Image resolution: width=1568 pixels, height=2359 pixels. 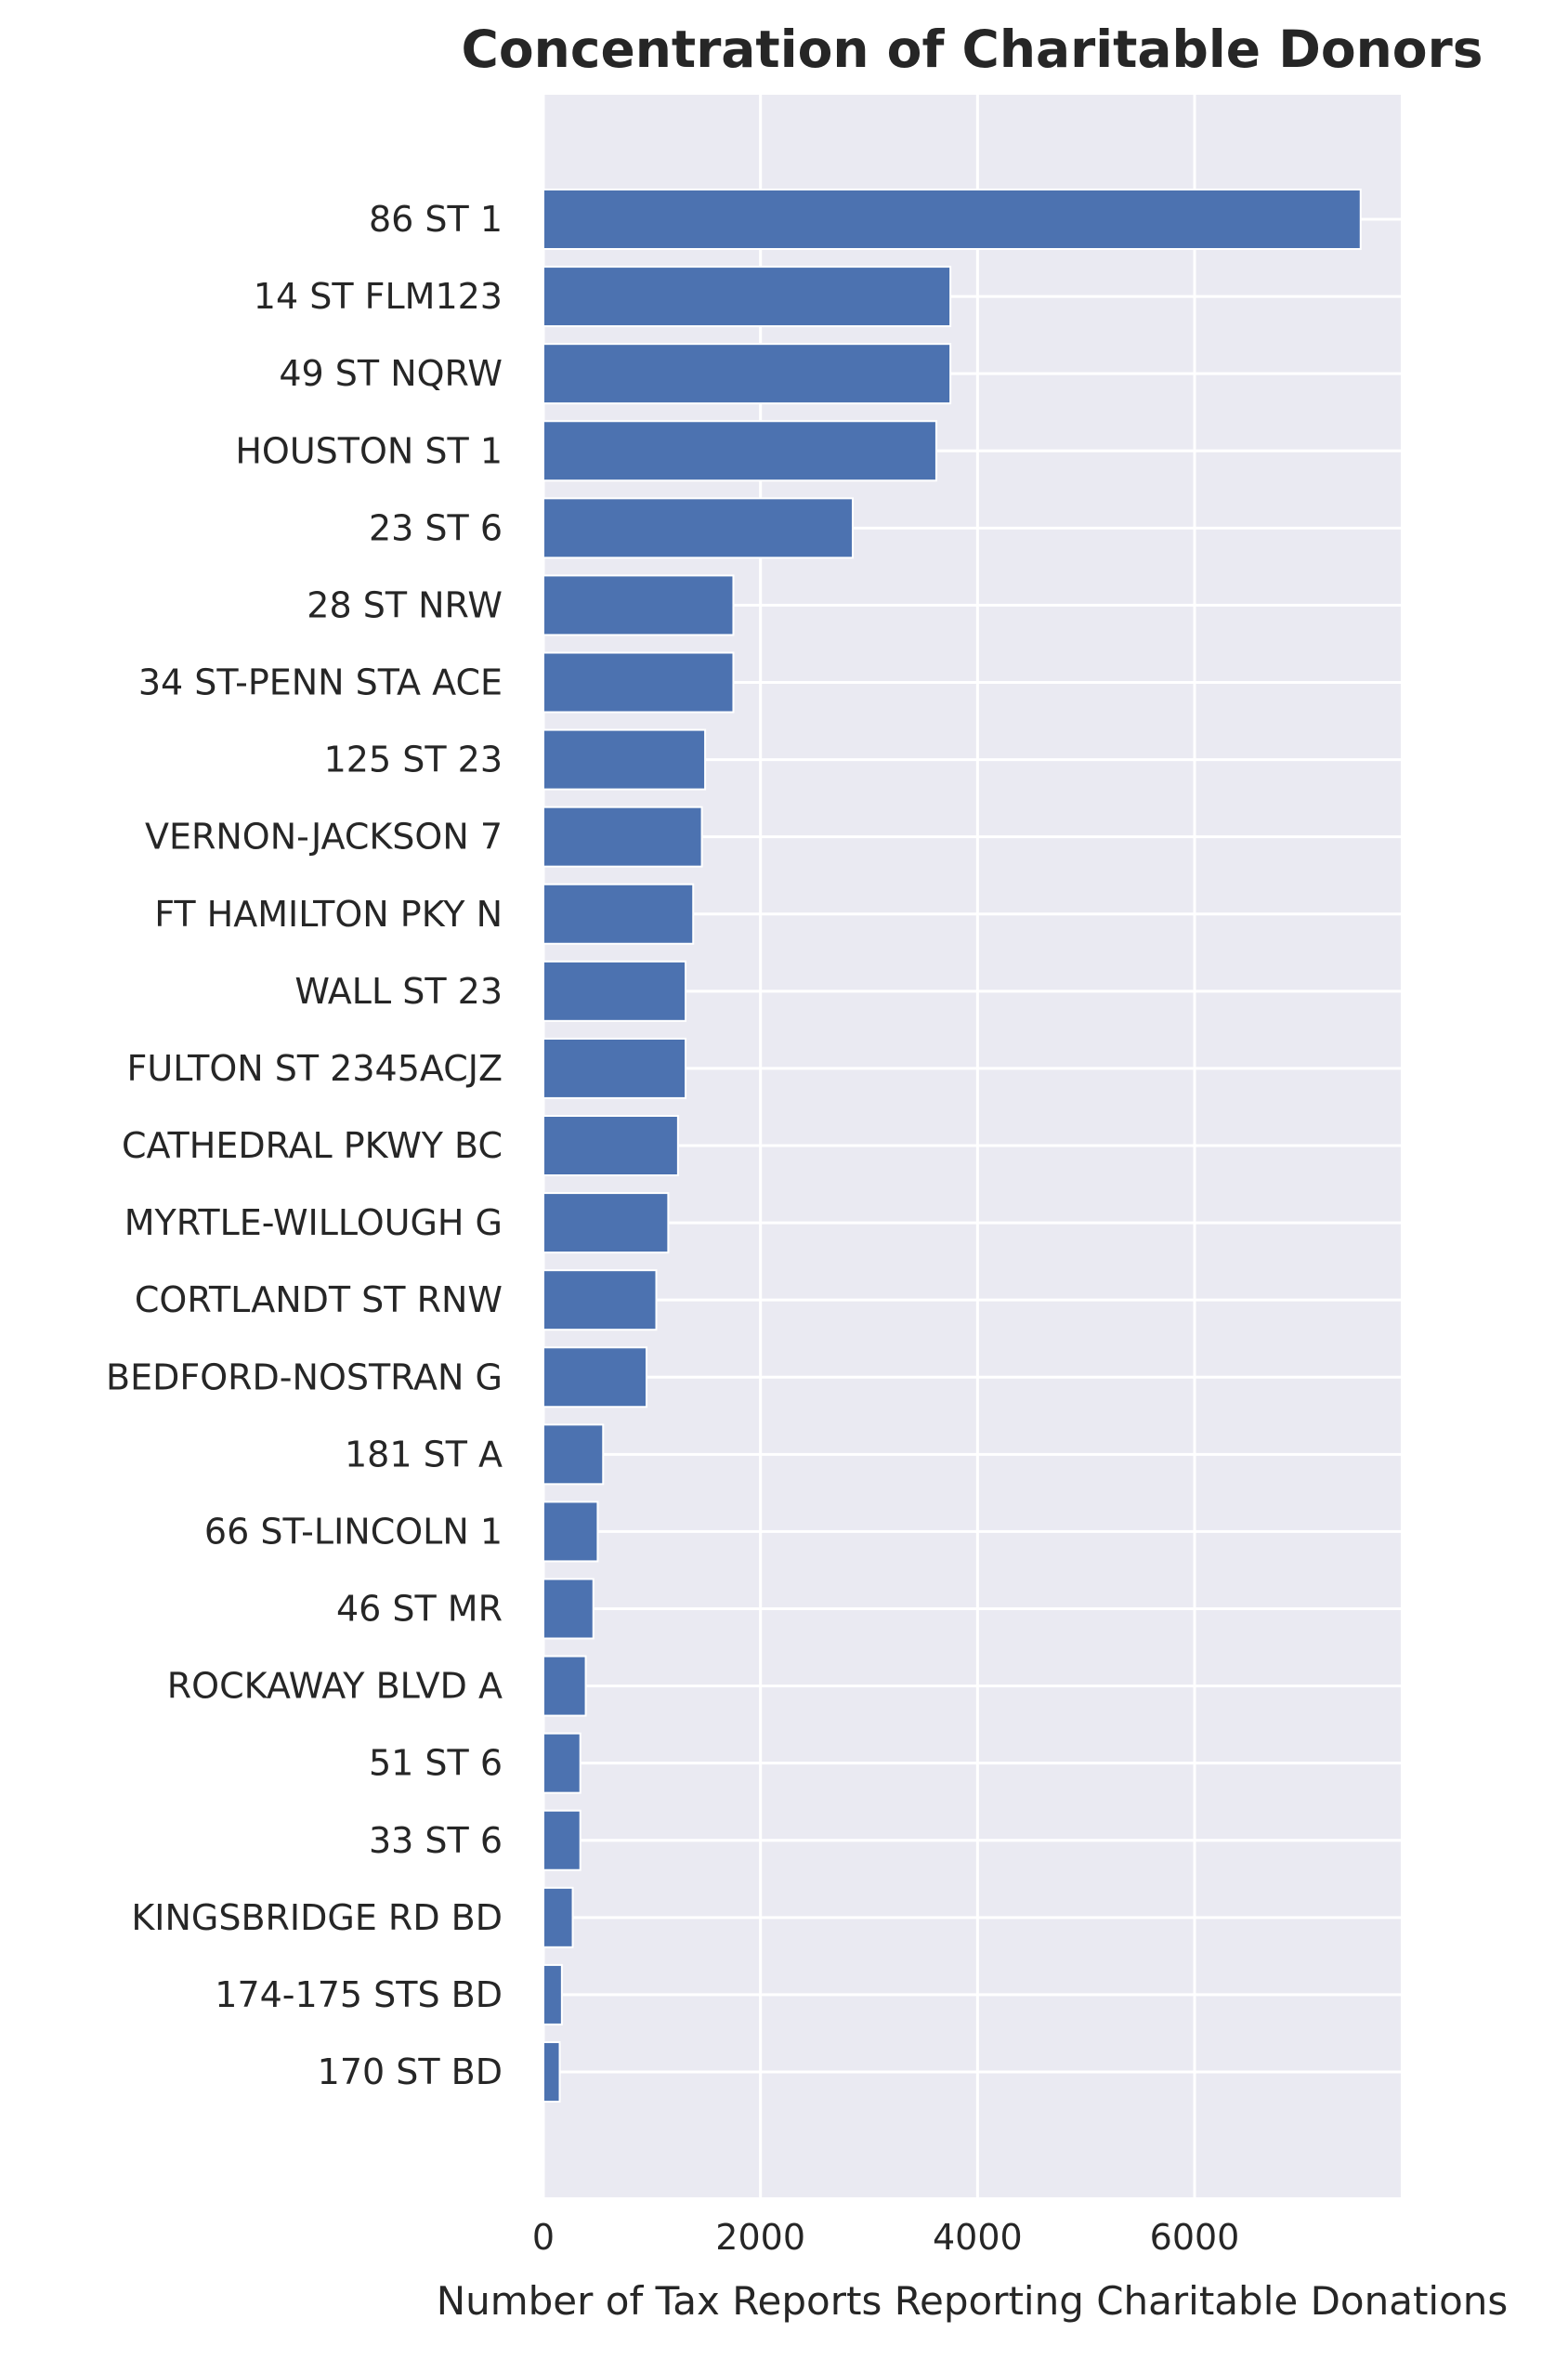 I want to click on x-tick-labels: 0 2000 4000 6000, so click(x=885, y=2237).